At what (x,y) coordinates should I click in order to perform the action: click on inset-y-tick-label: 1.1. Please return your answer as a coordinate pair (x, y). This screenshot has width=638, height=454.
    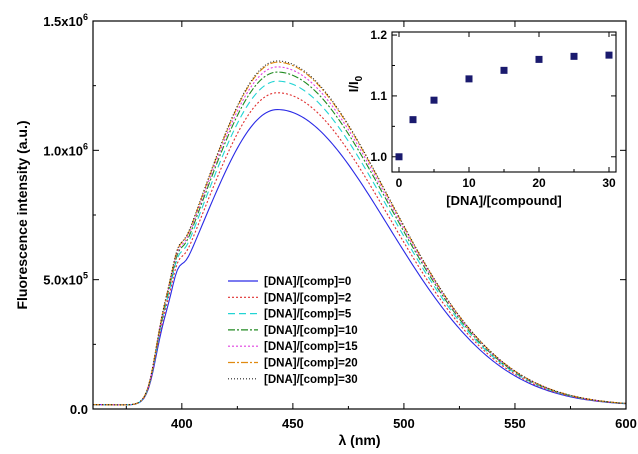
    Looking at the image, I should click on (378, 96).